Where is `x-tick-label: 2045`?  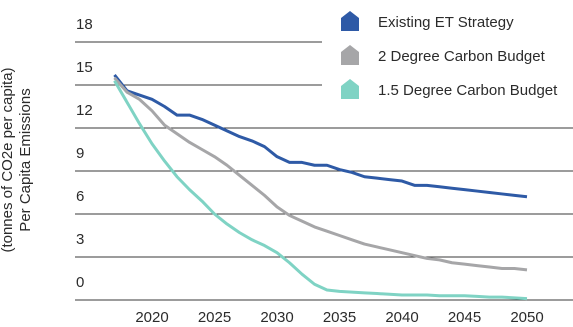 x-tick-label: 2045 is located at coordinates (464, 317).